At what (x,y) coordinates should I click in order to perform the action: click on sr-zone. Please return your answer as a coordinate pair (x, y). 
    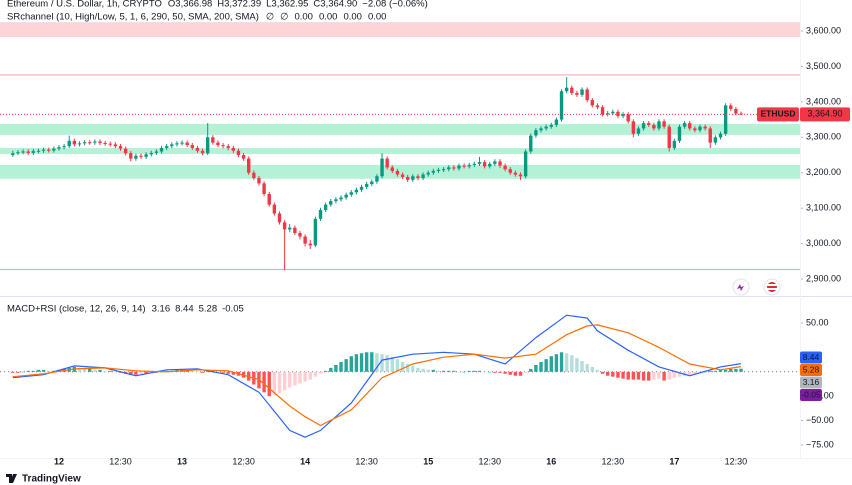
    Looking at the image, I should click on (400, 30).